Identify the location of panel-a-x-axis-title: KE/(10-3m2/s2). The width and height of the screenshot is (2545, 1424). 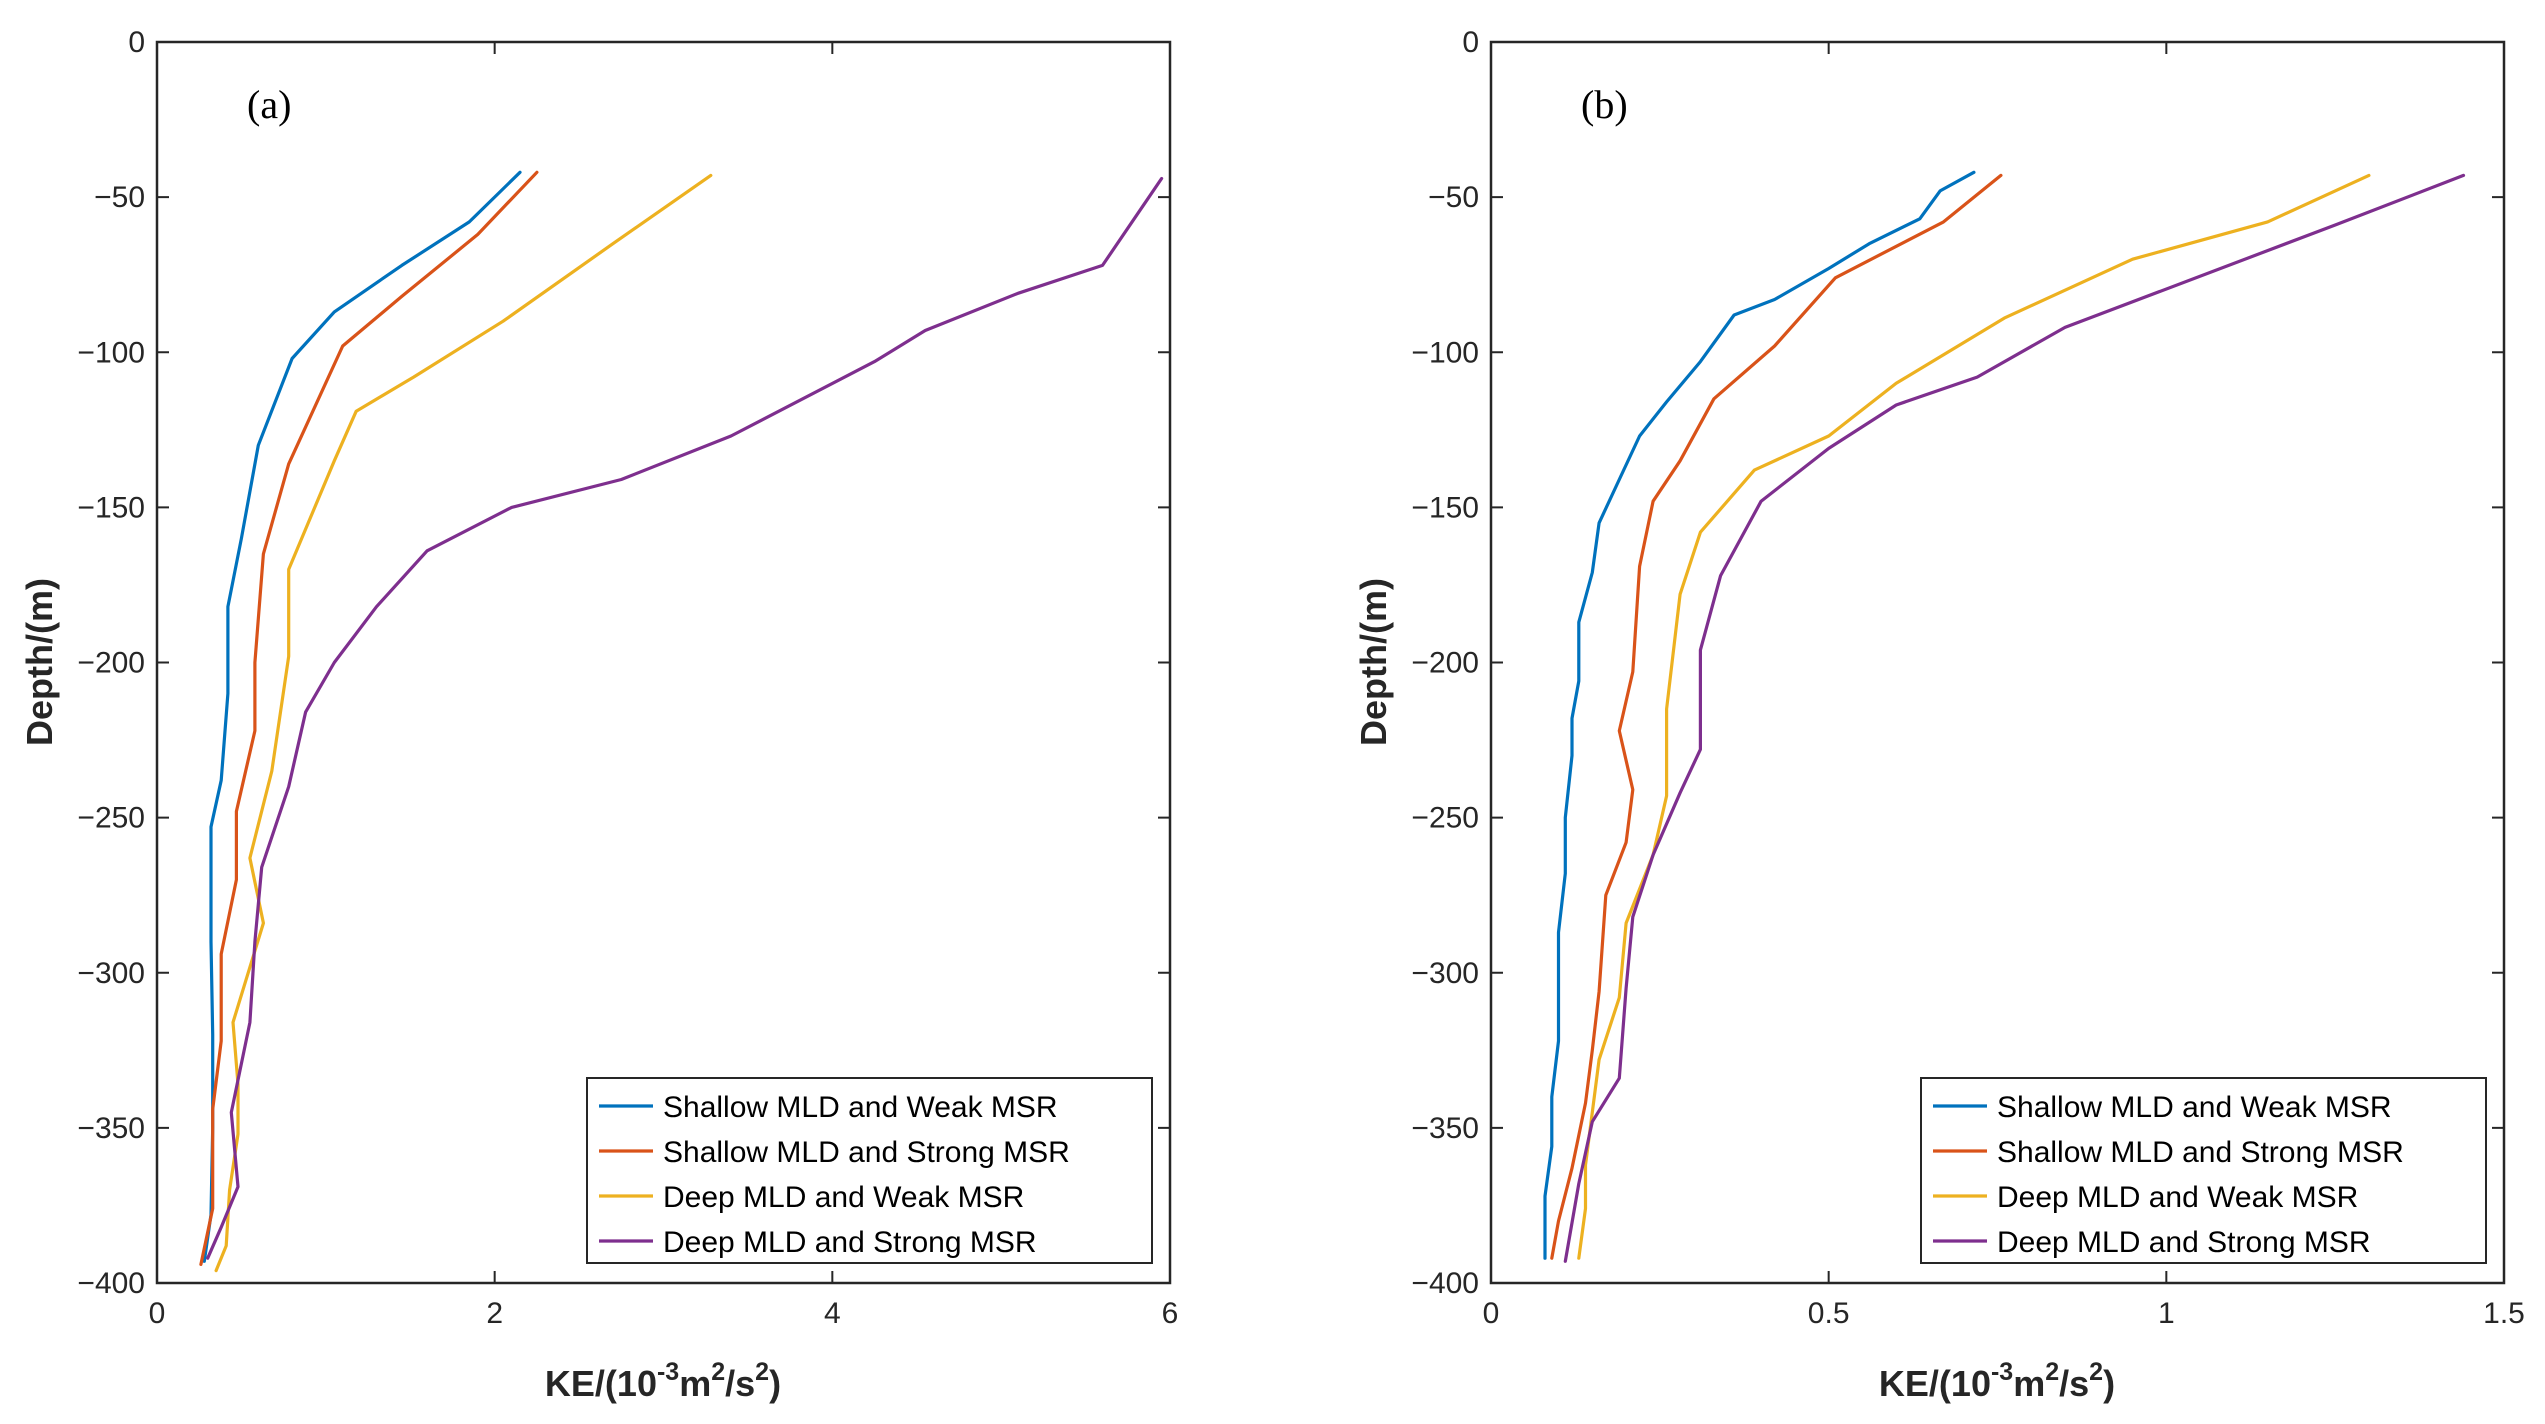
(663, 1381).